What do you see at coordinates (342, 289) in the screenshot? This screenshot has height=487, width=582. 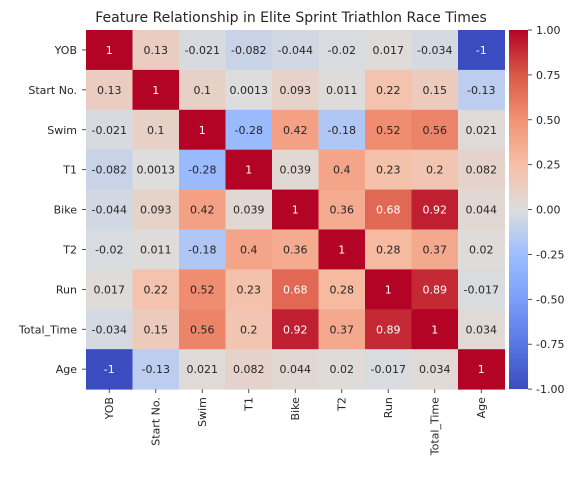 I see `cell-value-label: 0.28` at bounding box center [342, 289].